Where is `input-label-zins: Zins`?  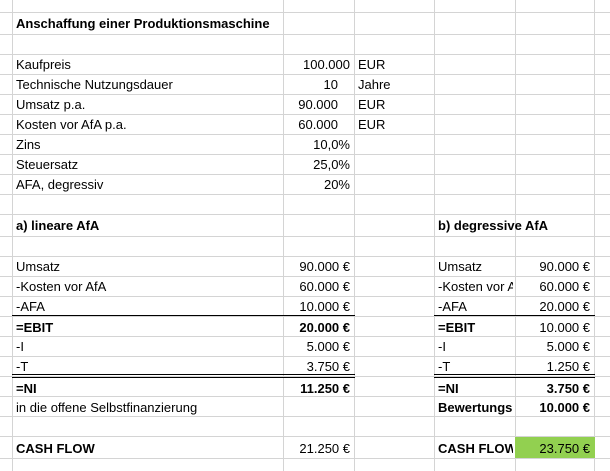
input-label-zins: Zins is located at coordinates (28, 144).